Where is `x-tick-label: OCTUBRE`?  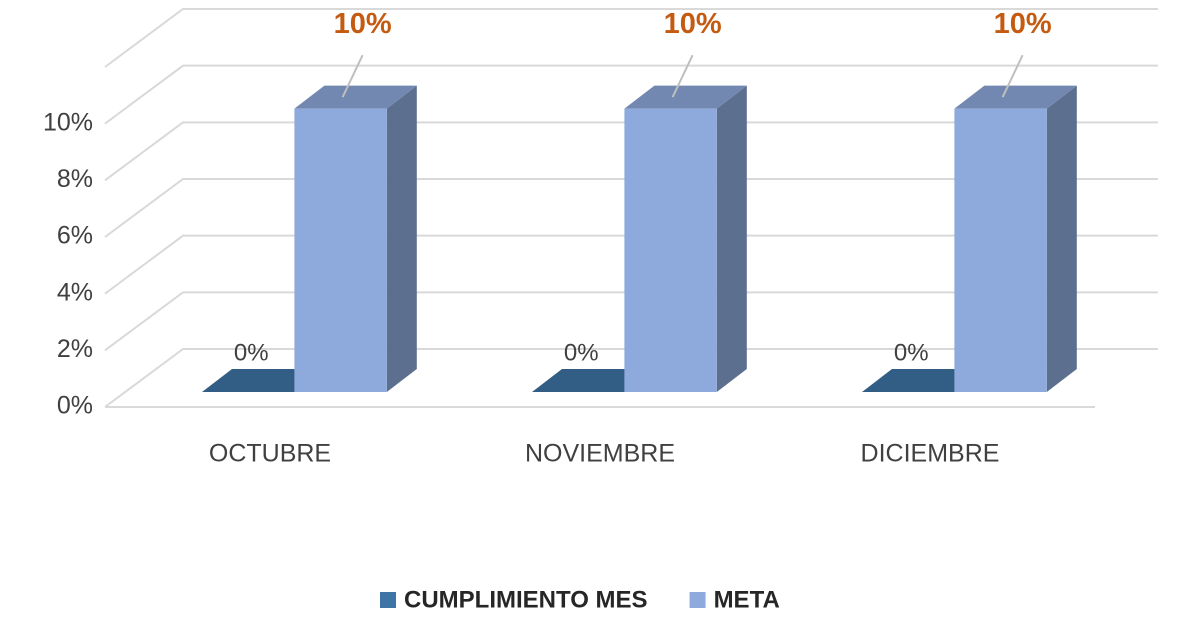 x-tick-label: OCTUBRE is located at coordinates (270, 454).